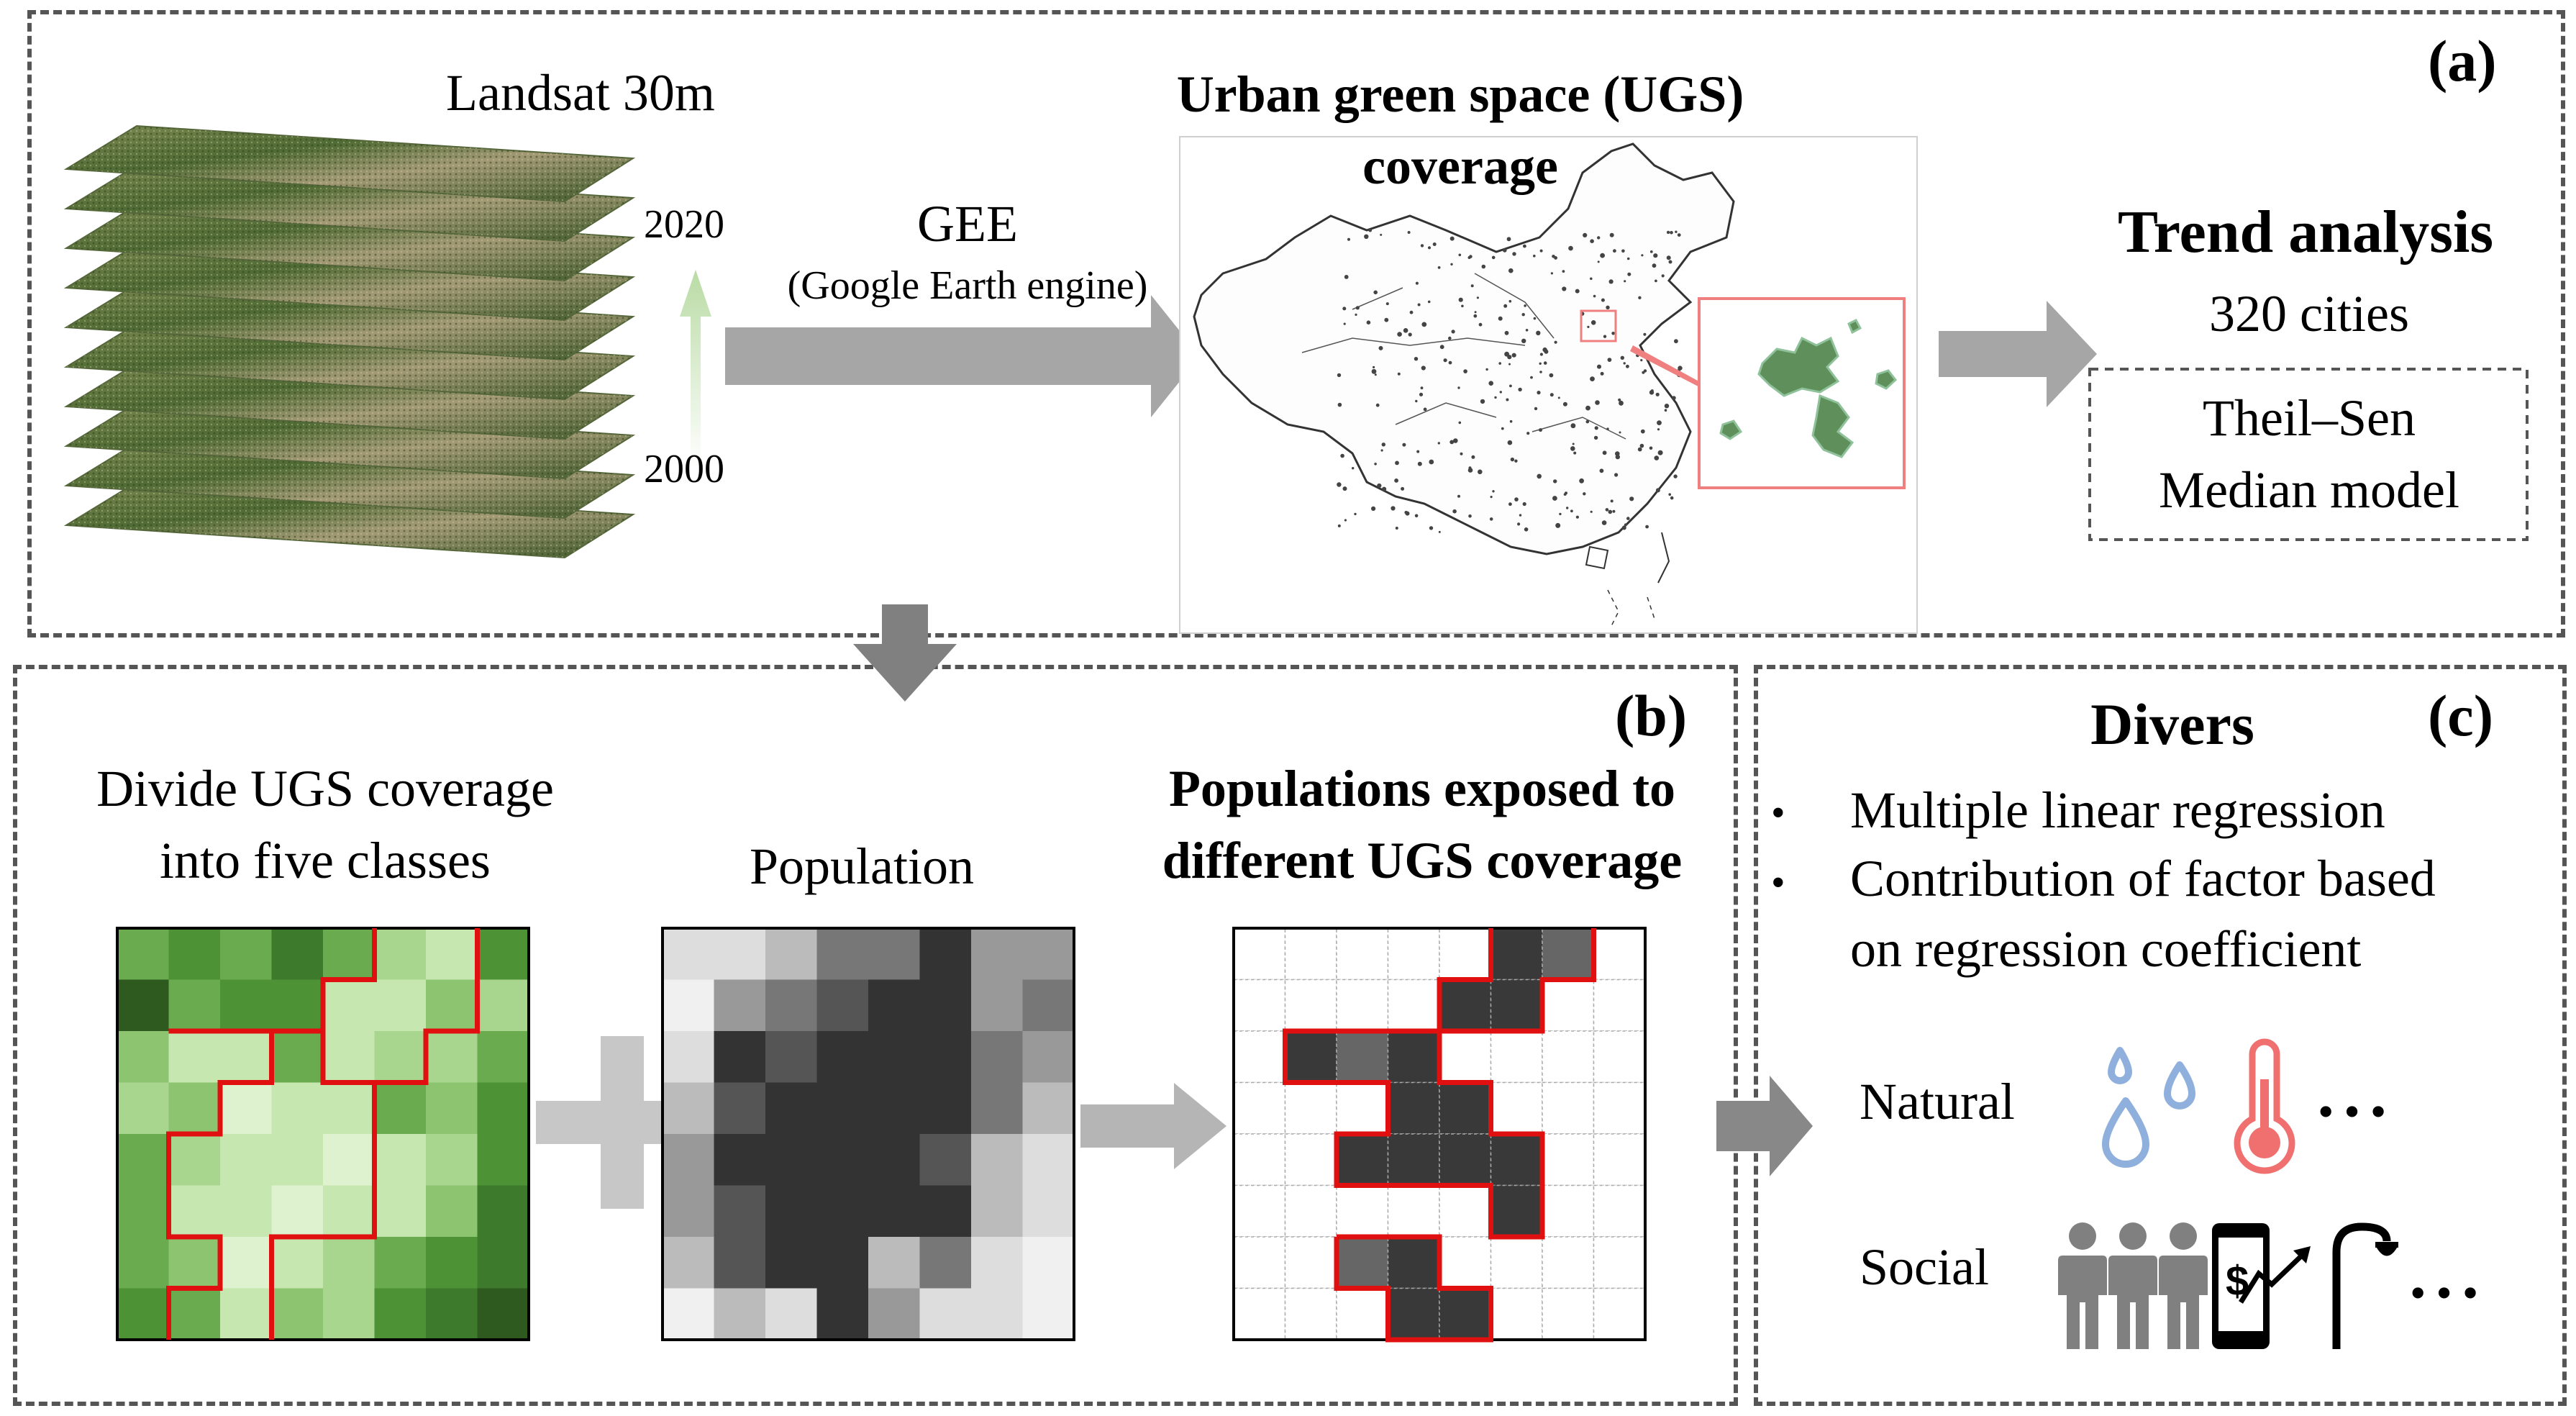 This screenshot has height=1416, width=2576. What do you see at coordinates (2305, 232) in the screenshot?
I see `trend-title: Trend analysis` at bounding box center [2305, 232].